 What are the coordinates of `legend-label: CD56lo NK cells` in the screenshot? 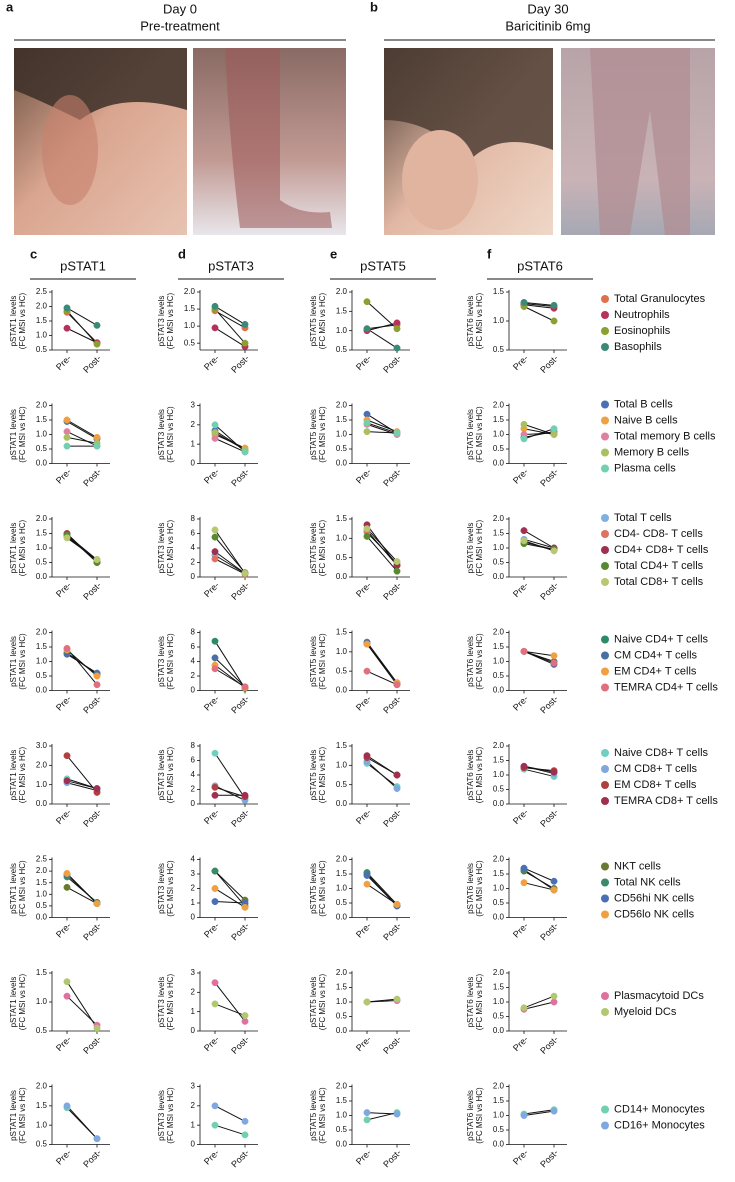 It's located at (654, 914).